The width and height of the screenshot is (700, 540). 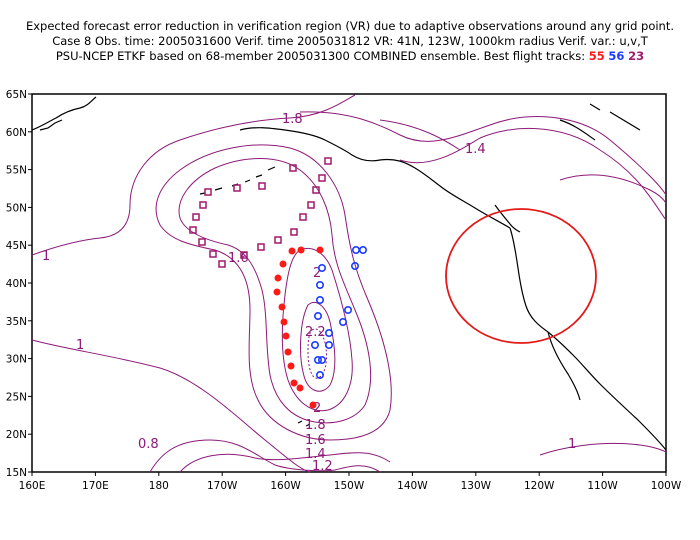 What do you see at coordinates (616, 56) in the screenshot?
I see `track-blue-label: 56` at bounding box center [616, 56].